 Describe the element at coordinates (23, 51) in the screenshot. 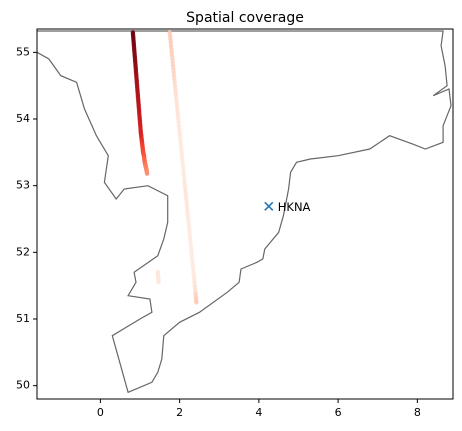

I see `y-tick-label: 55` at that location.